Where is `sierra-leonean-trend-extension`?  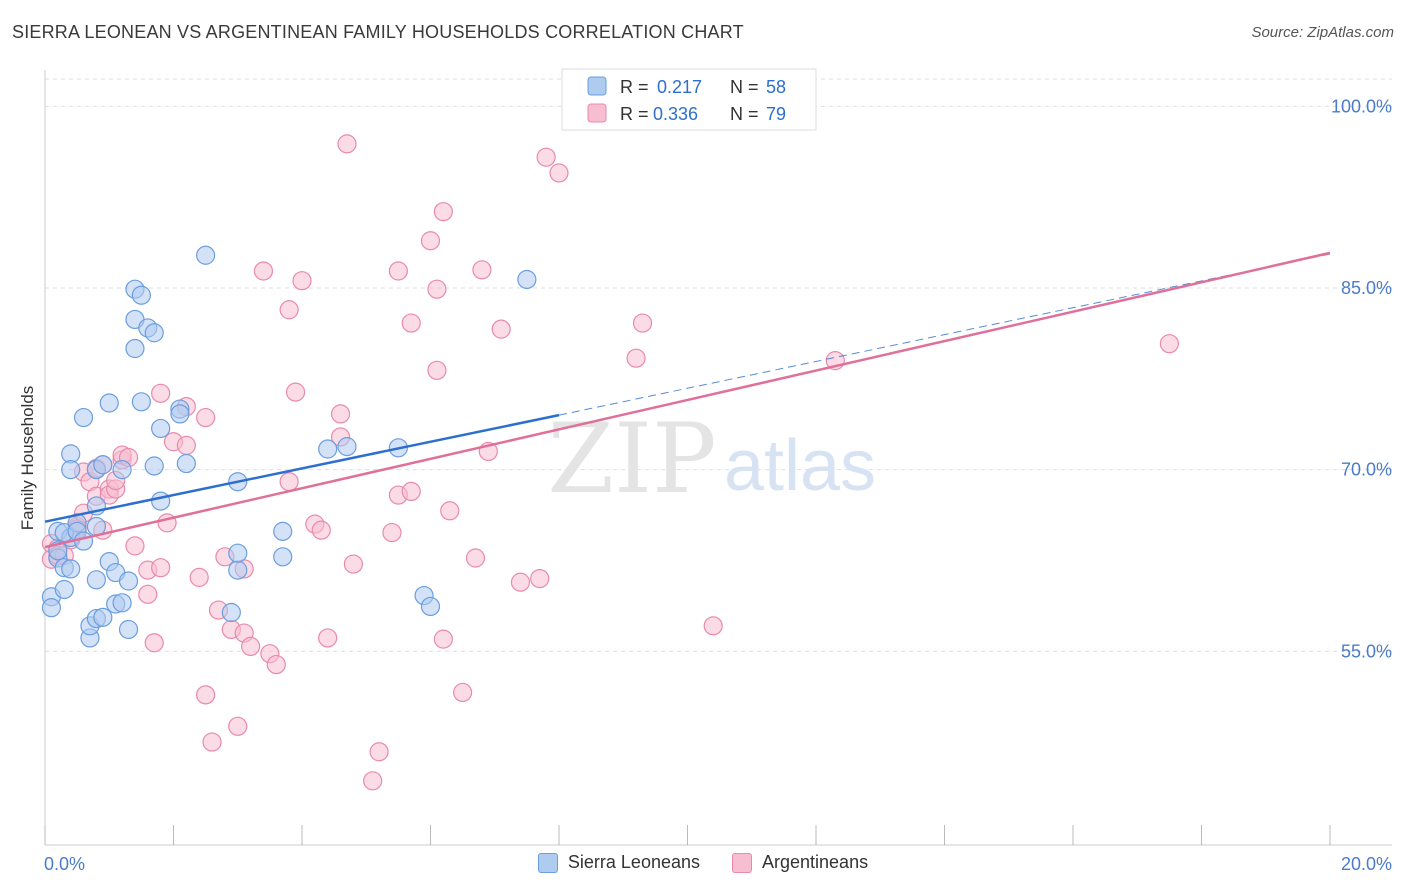 sierra-leonean-trend-extension is located at coordinates (944, 334).